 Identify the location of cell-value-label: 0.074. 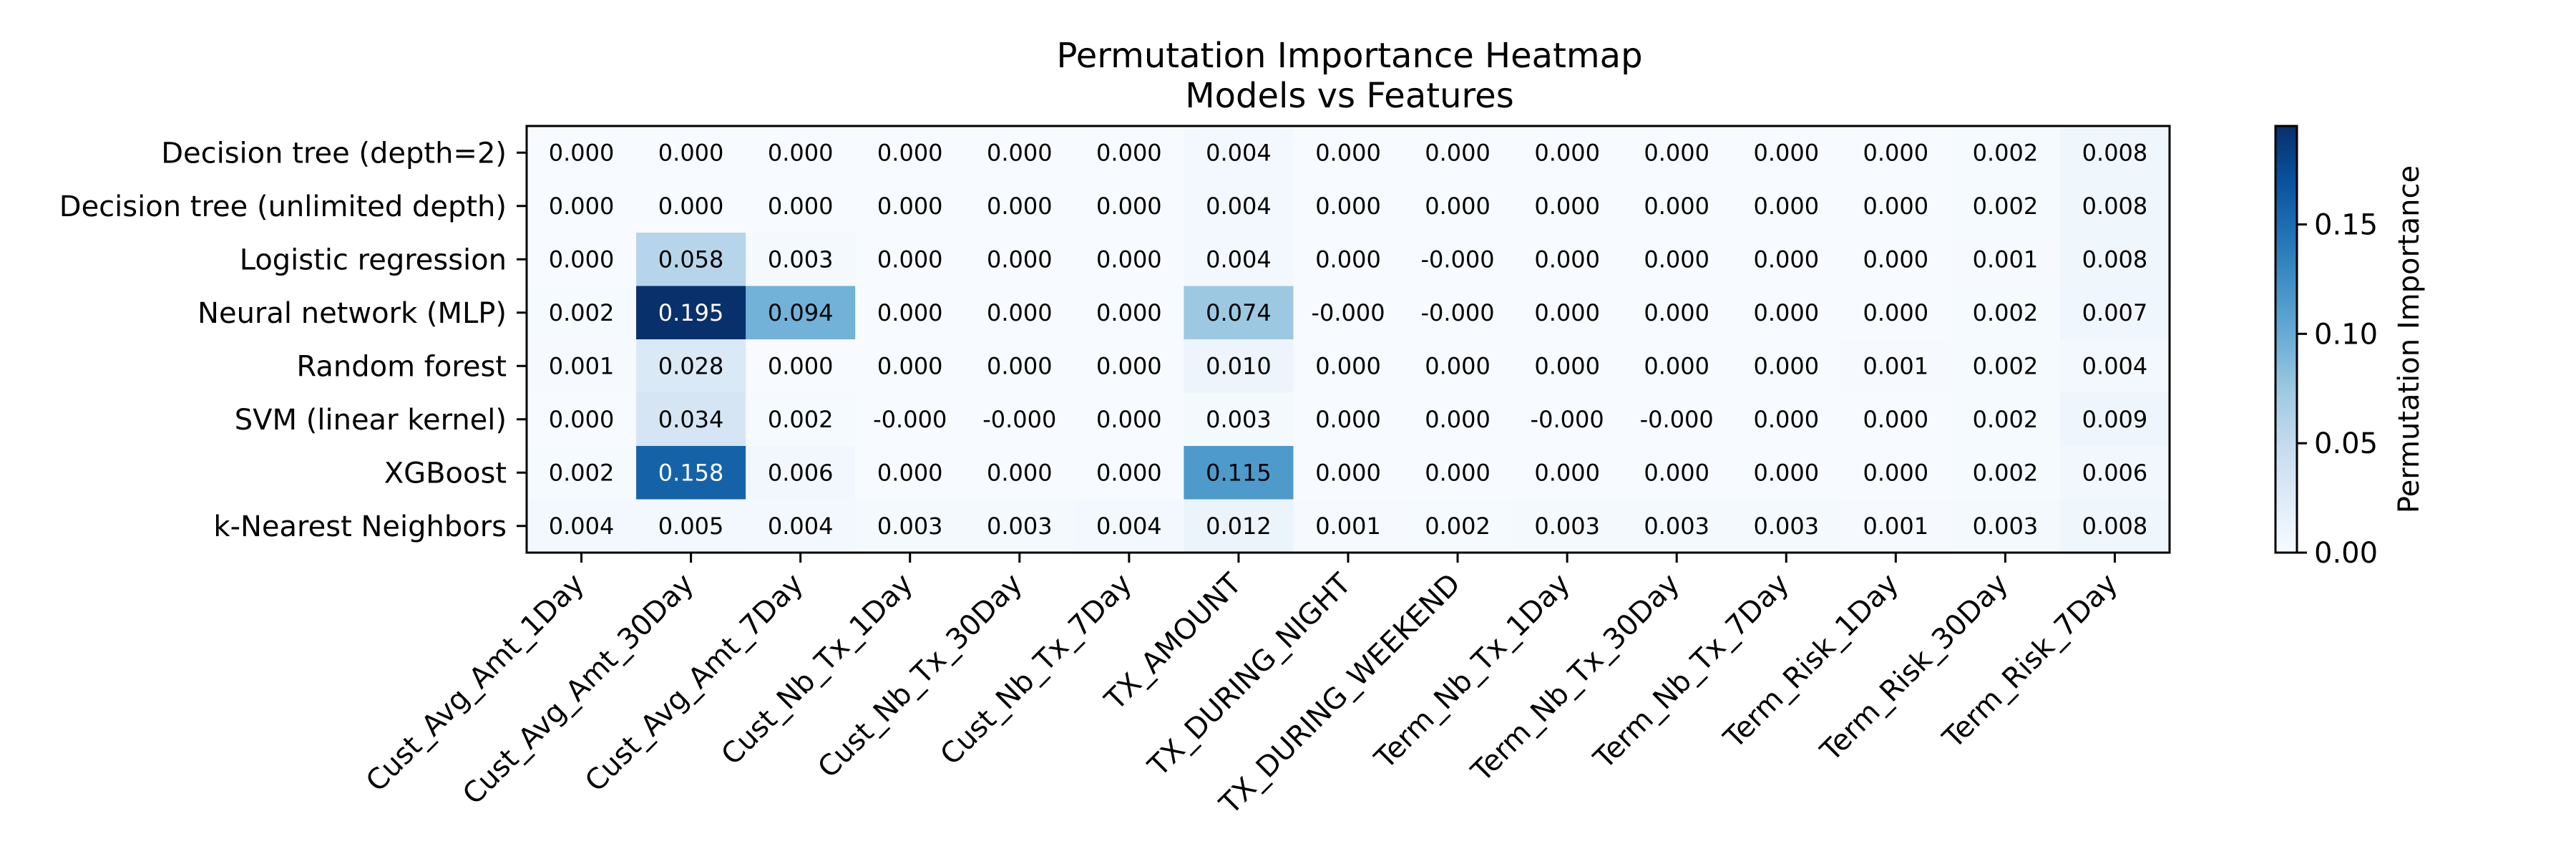
(1239, 312).